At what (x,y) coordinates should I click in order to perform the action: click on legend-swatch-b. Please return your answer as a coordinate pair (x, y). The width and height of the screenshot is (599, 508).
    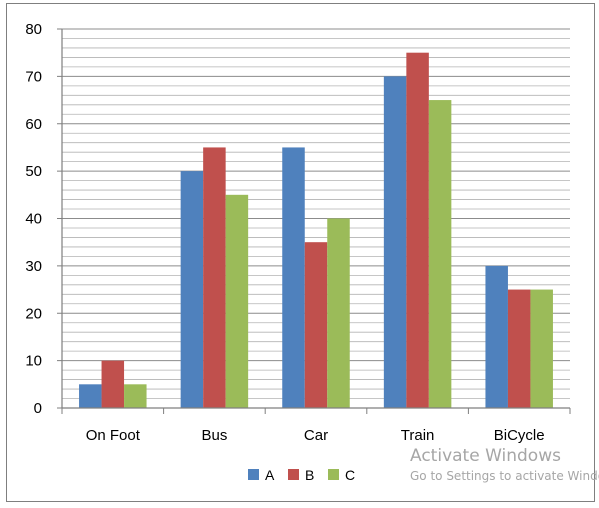
    Looking at the image, I should click on (293, 474).